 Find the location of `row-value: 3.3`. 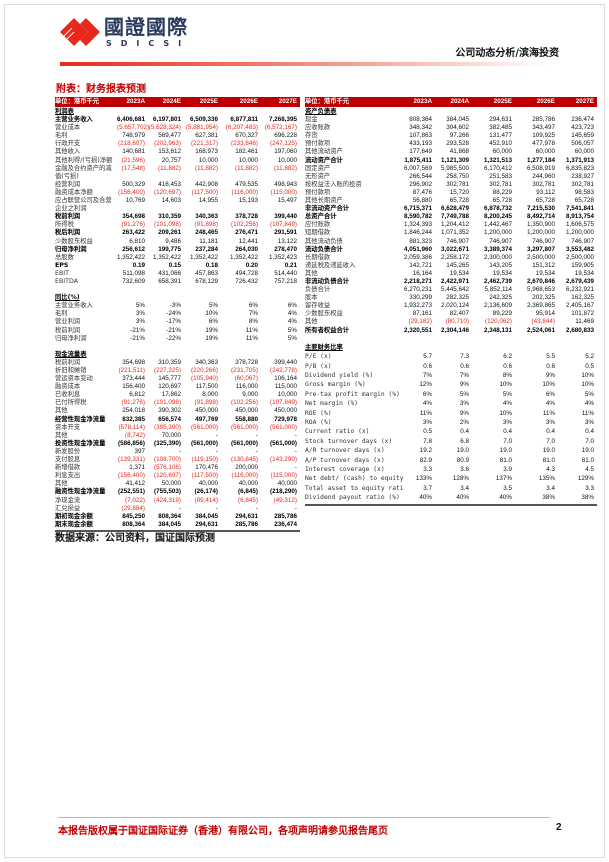

row-value: 3.3 is located at coordinates (427, 469).